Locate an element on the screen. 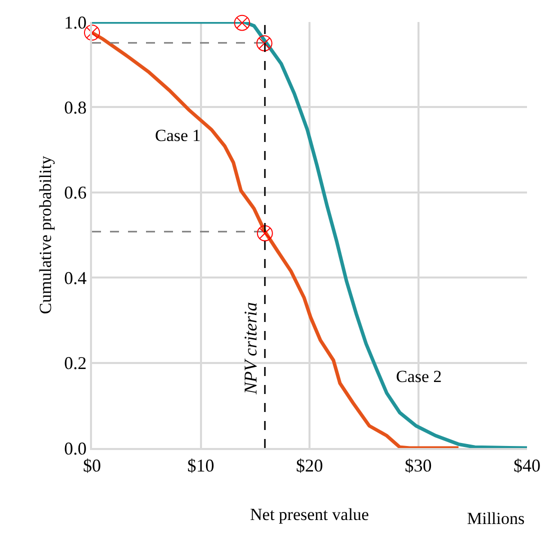 The image size is (553, 533). x-tick-label: $10 is located at coordinates (200, 465).